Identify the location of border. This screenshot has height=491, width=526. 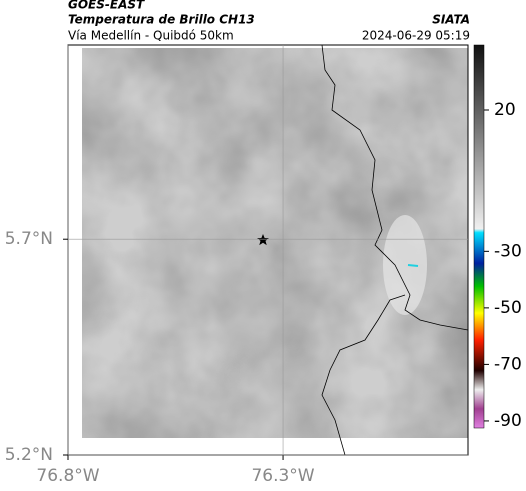
(363, 375).